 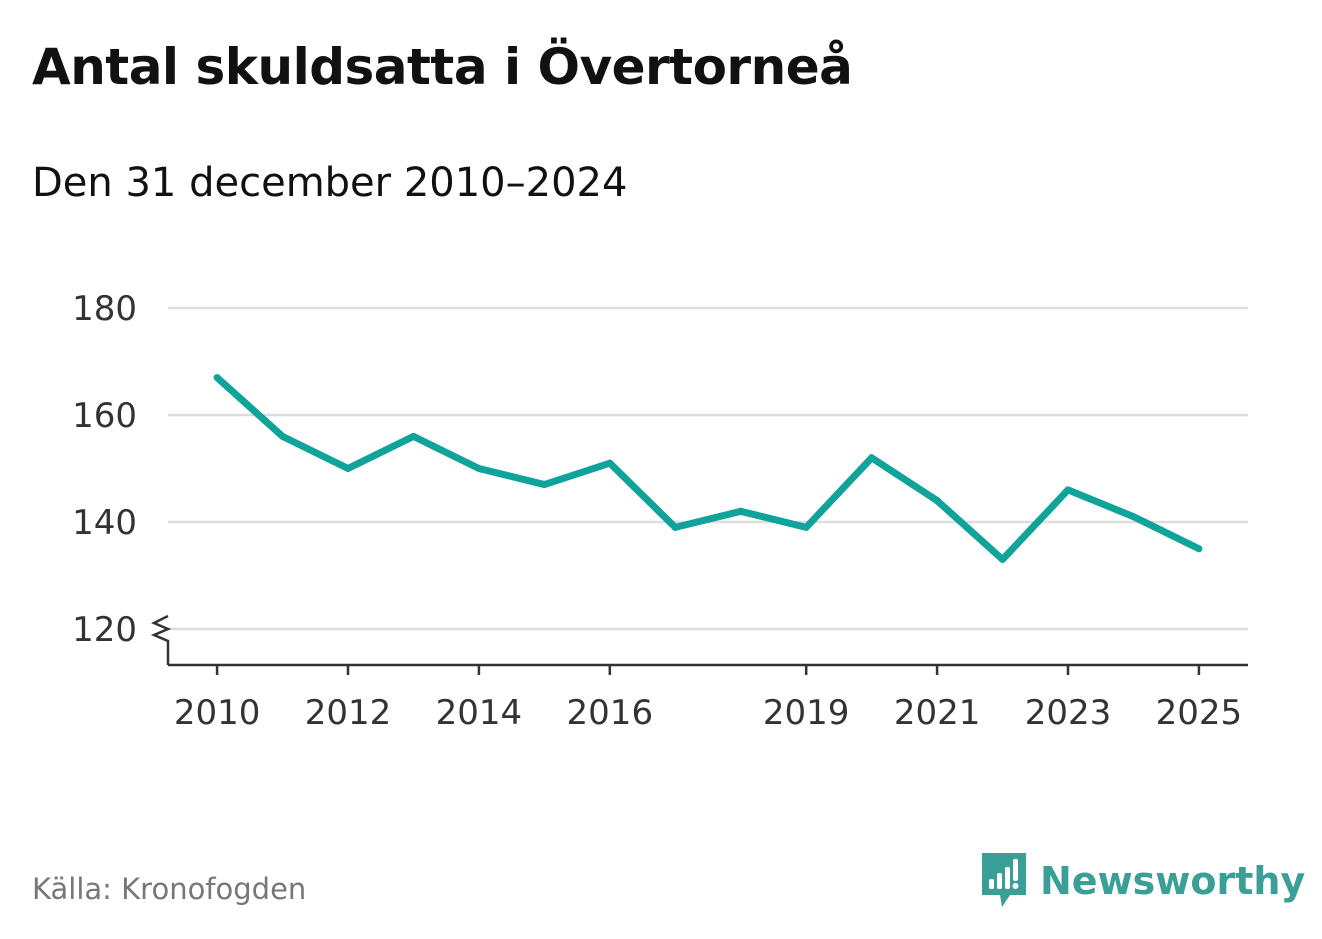 What do you see at coordinates (1199, 713) in the screenshot?
I see `x-tick-label: 2025` at bounding box center [1199, 713].